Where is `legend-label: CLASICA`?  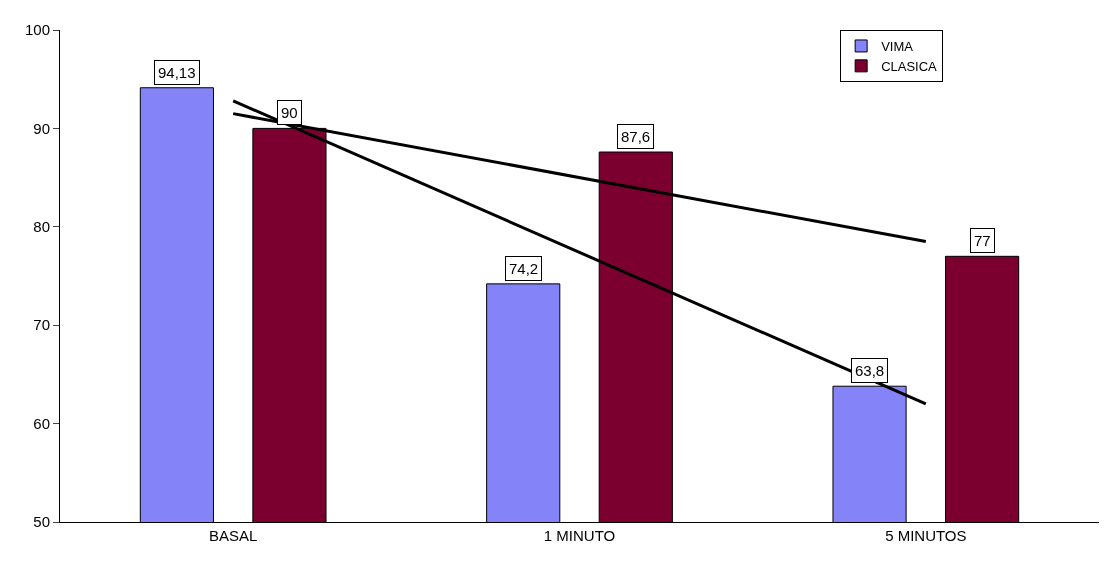 legend-label: CLASICA is located at coordinates (909, 66).